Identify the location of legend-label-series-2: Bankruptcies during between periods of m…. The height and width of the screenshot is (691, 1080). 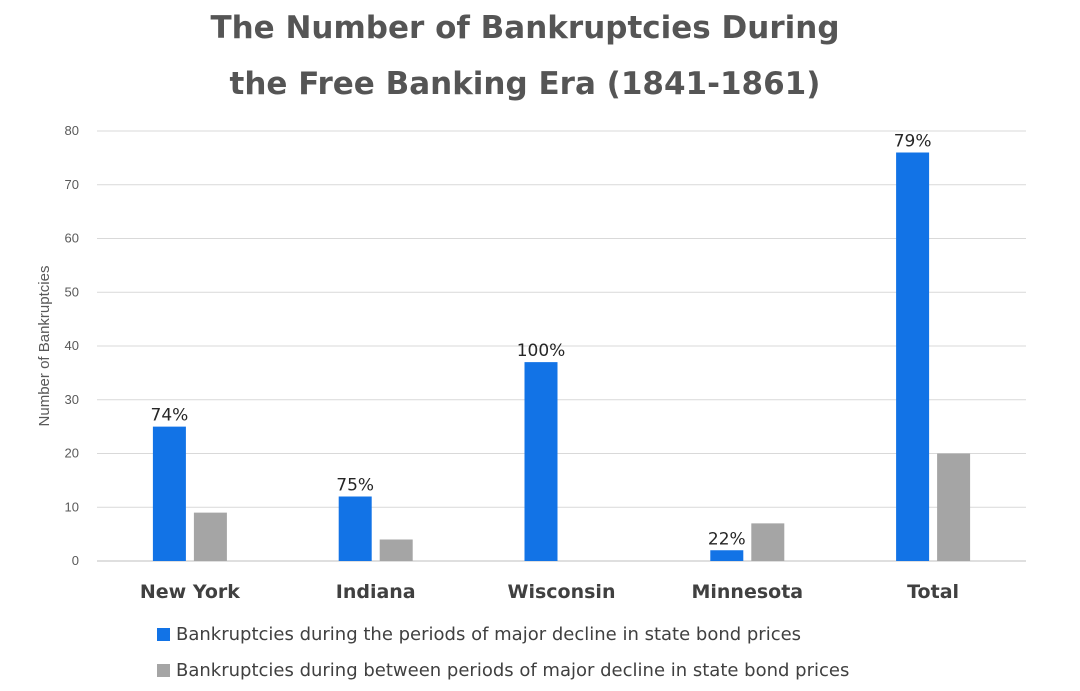
(513, 670).